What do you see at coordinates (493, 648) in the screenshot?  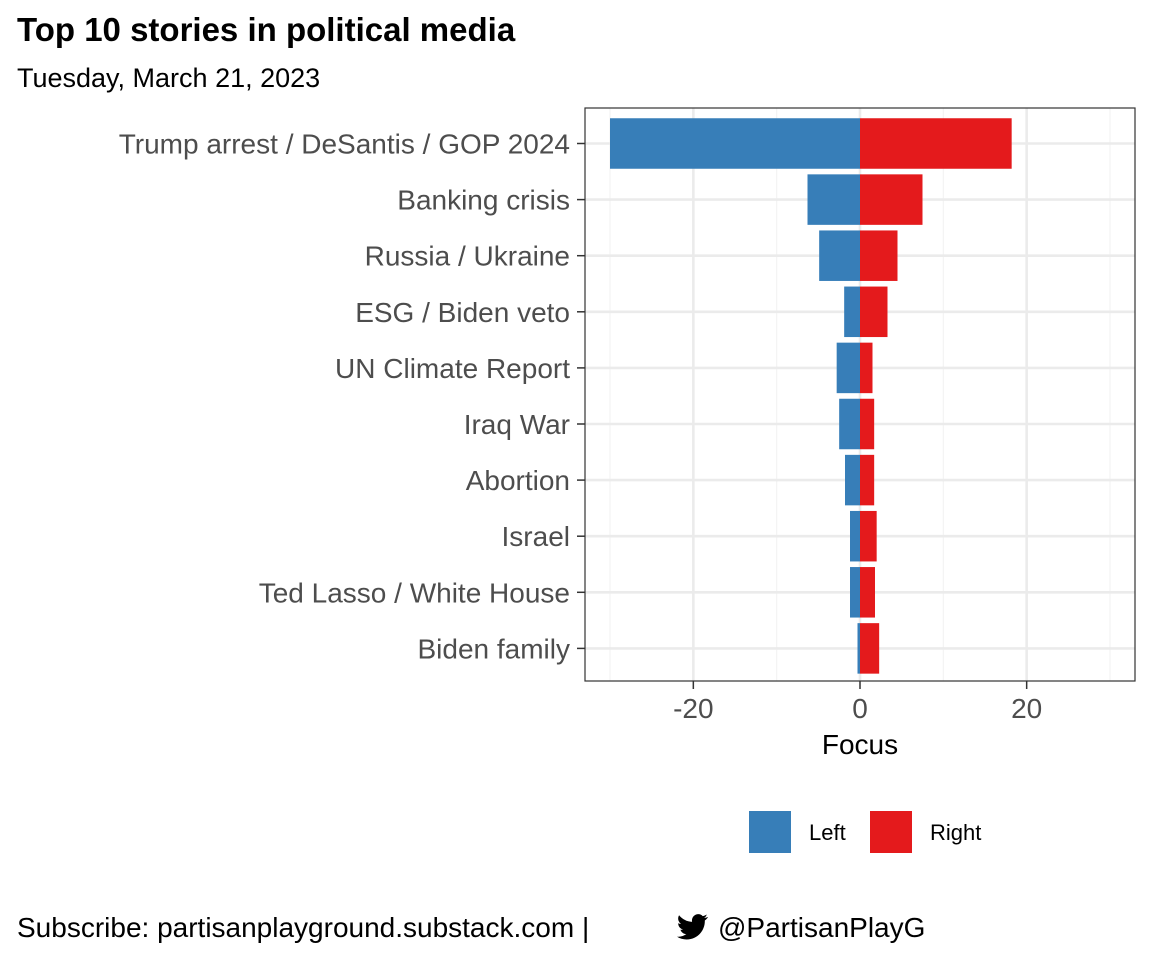 I see `y-tick-label: Biden family` at bounding box center [493, 648].